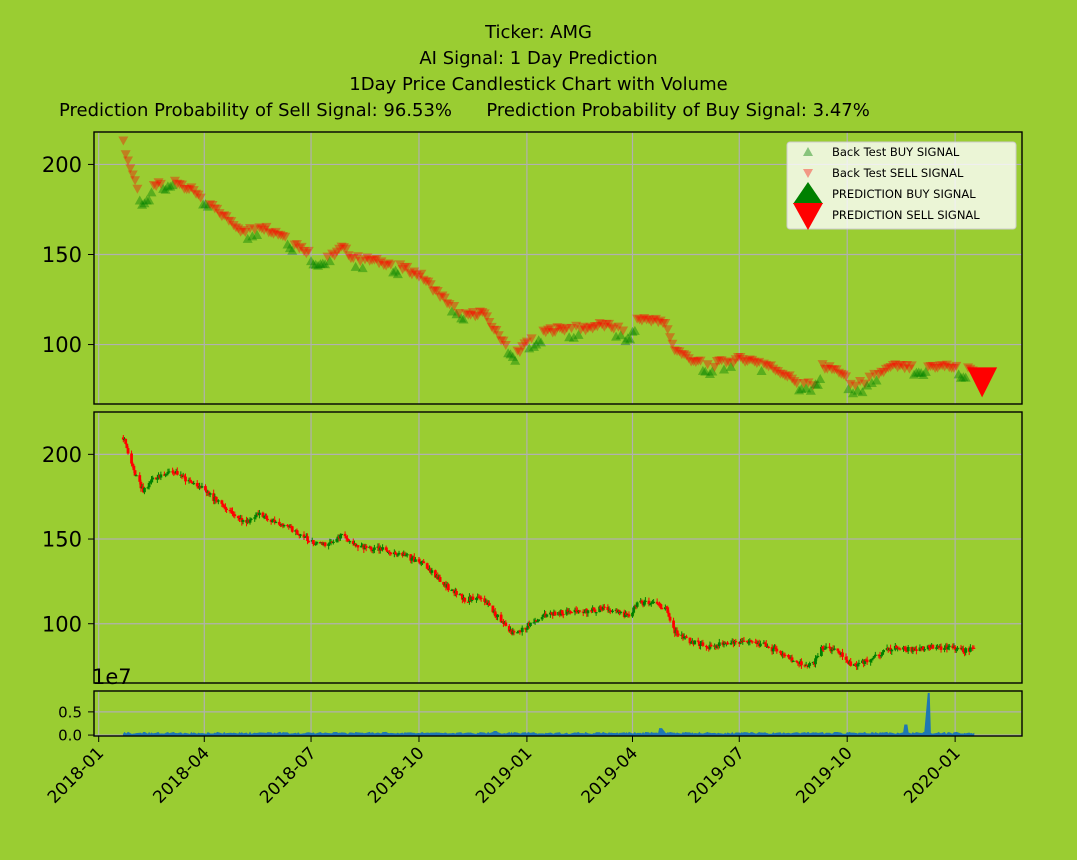 The width and height of the screenshot is (1077, 860). I want to click on prediction-sell-marker, so click(982, 382).